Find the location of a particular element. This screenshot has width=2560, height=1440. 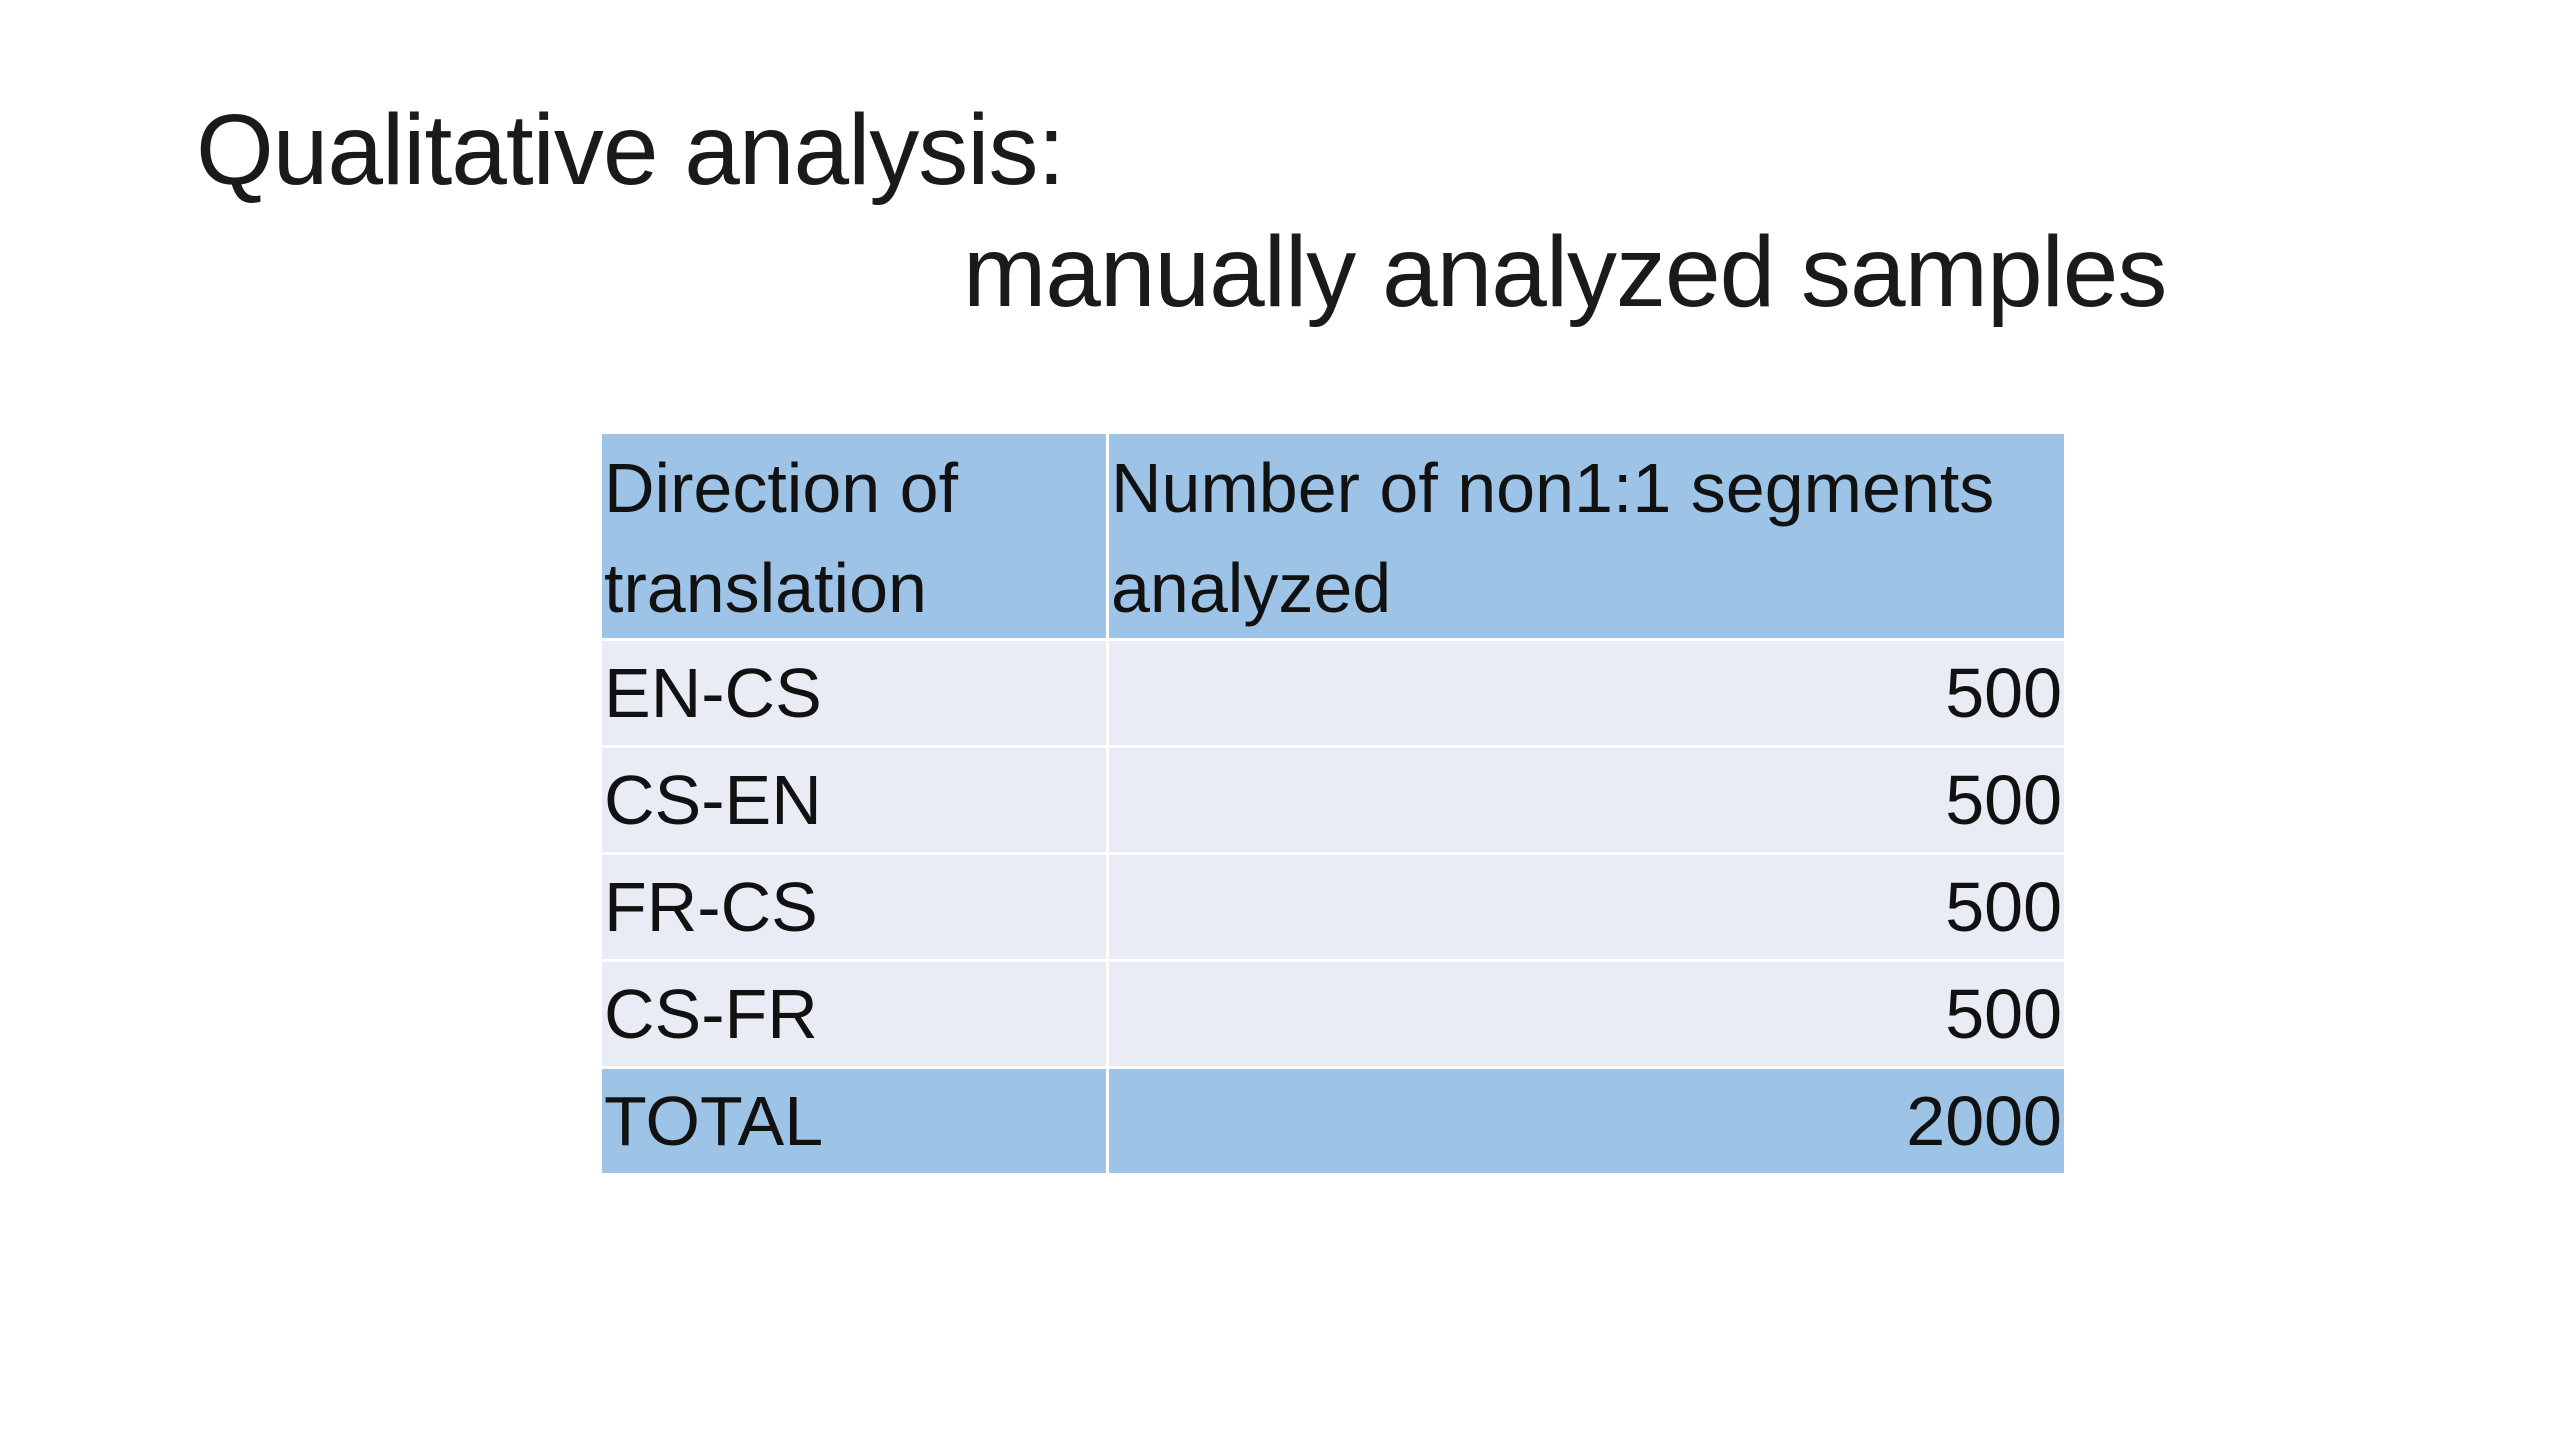

table-cell: 2000 is located at coordinates (1586, 1121).